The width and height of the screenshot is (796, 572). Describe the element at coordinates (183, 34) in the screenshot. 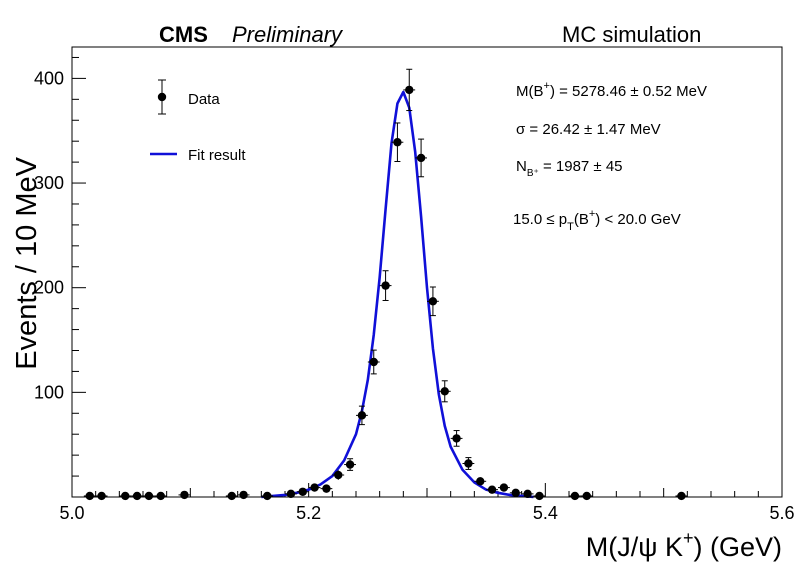

I see `cms-label: CMS` at that location.